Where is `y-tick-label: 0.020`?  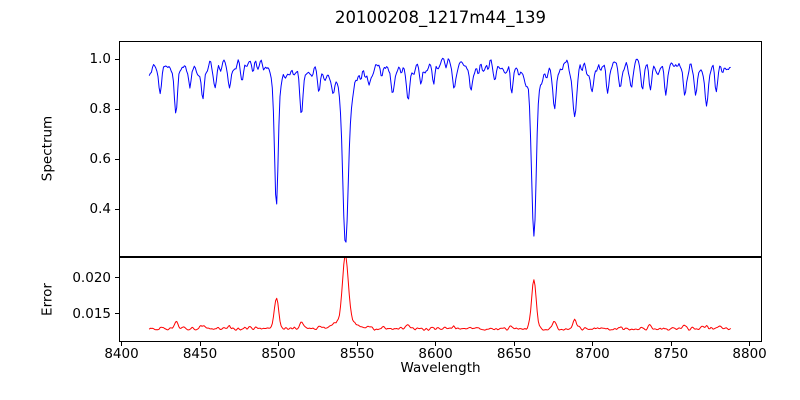
y-tick-label: 0.020 is located at coordinates (91, 277).